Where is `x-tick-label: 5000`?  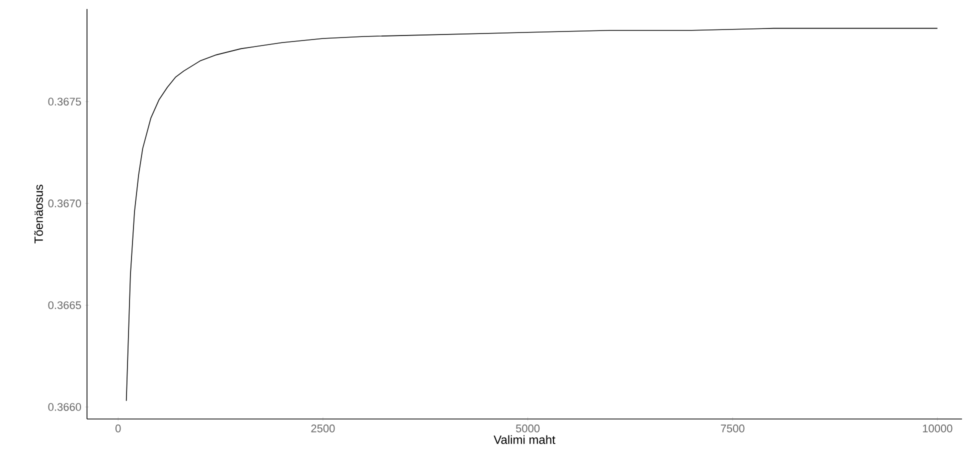 x-tick-label: 5000 is located at coordinates (528, 428).